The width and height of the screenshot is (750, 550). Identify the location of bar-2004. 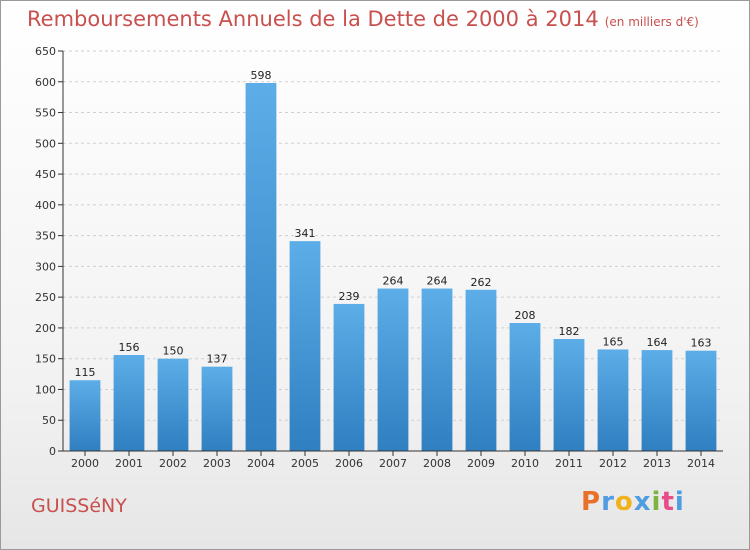
(261, 267).